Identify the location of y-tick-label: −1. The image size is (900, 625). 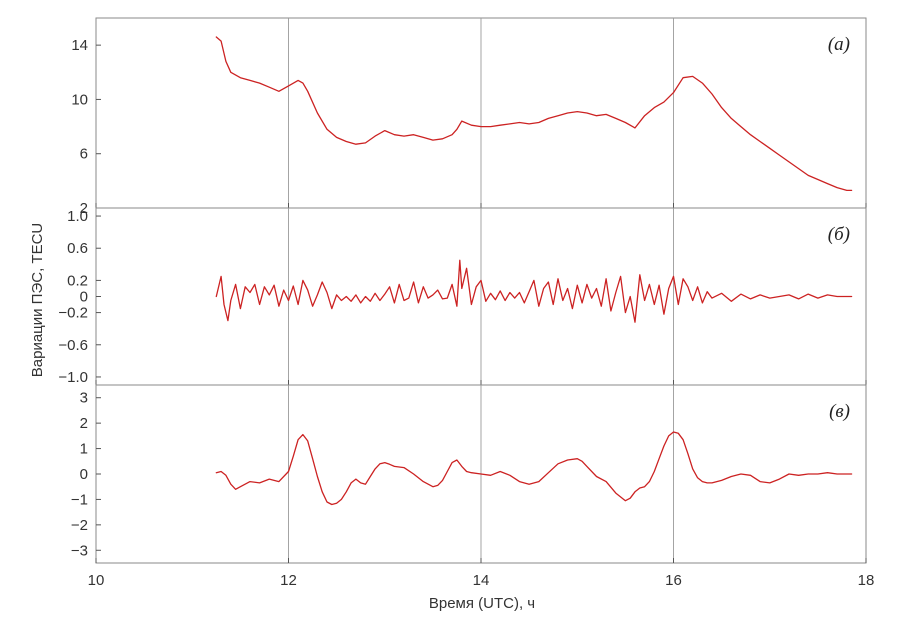
(79, 499).